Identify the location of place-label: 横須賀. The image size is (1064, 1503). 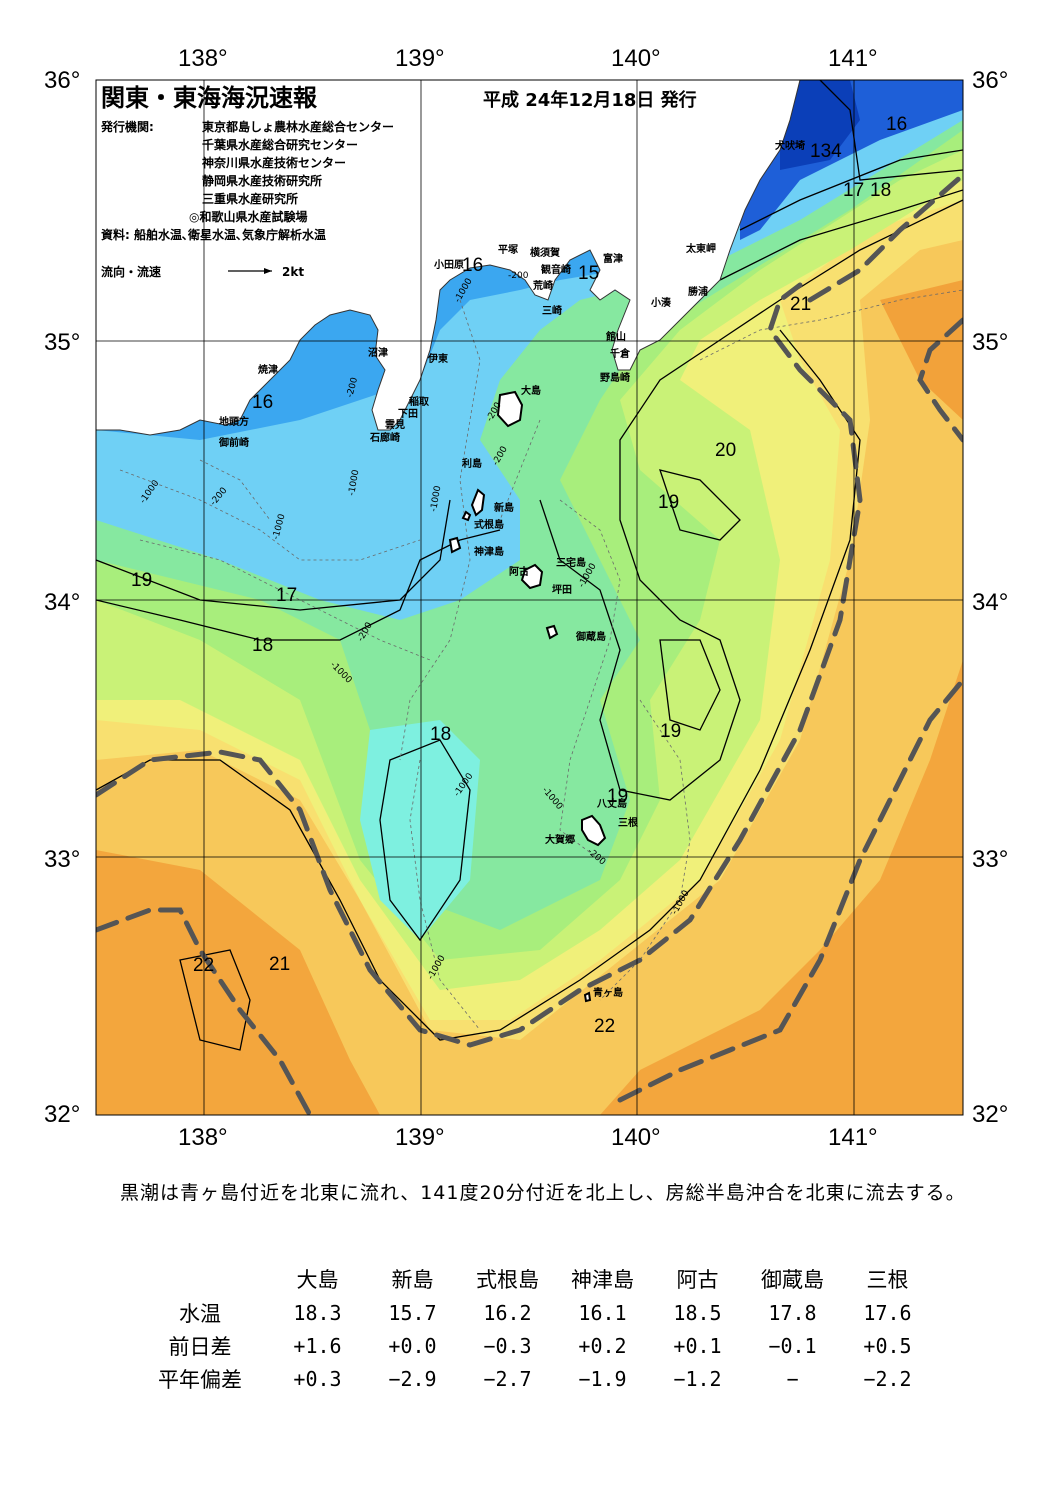
(545, 252).